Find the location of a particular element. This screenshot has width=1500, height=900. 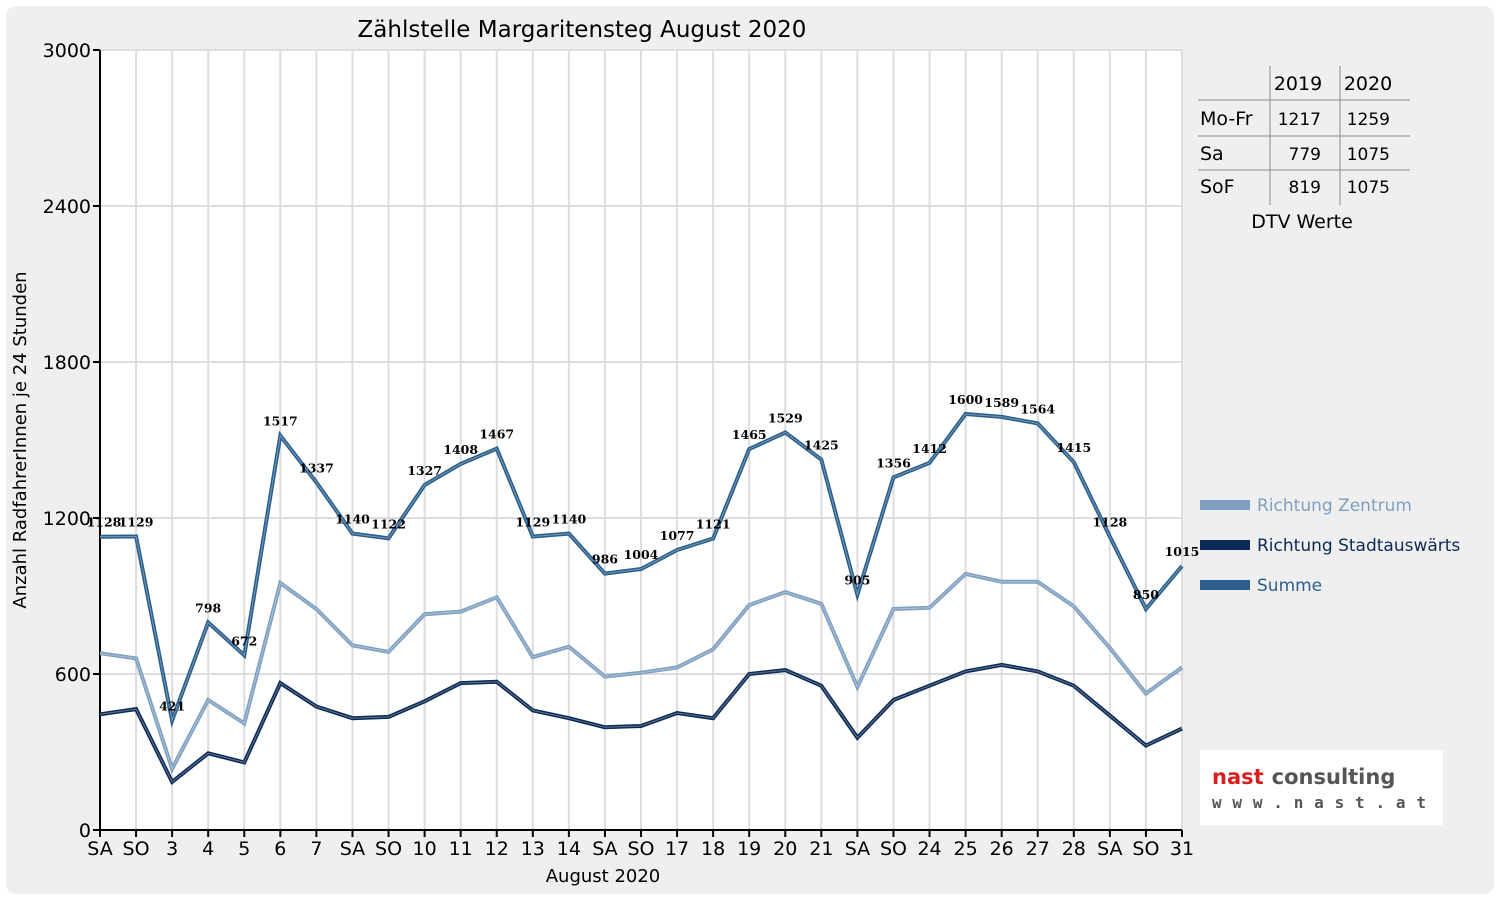

x-tick-label: 24 is located at coordinates (929, 849).